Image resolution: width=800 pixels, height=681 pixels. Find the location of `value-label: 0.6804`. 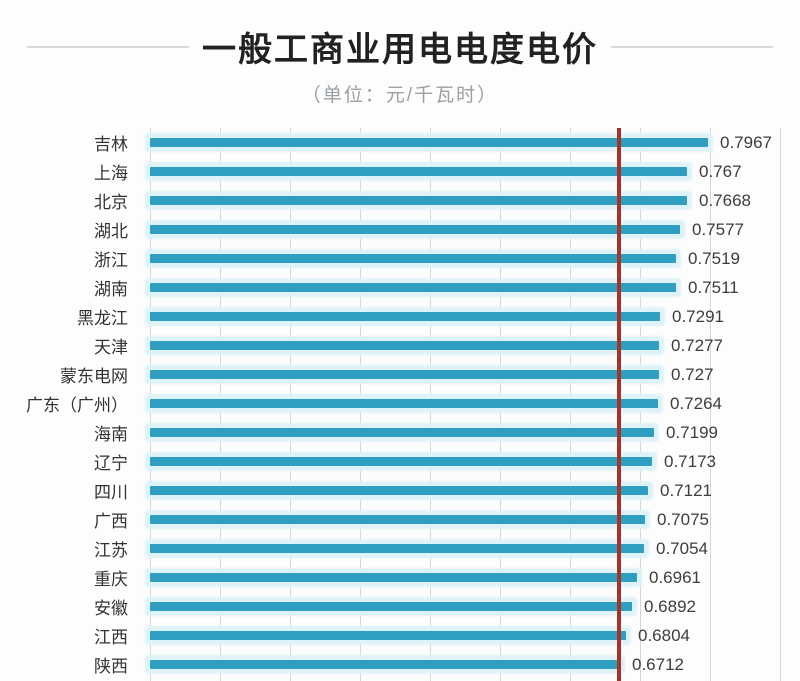

value-label: 0.6804 is located at coordinates (664, 635).